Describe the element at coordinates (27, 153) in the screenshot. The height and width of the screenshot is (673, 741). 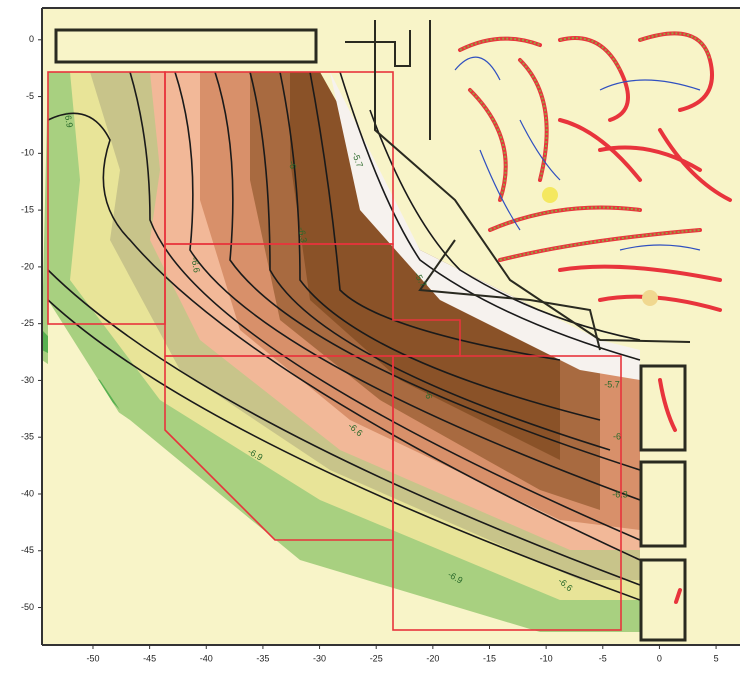
I see `y-tick-label: -10` at that location.